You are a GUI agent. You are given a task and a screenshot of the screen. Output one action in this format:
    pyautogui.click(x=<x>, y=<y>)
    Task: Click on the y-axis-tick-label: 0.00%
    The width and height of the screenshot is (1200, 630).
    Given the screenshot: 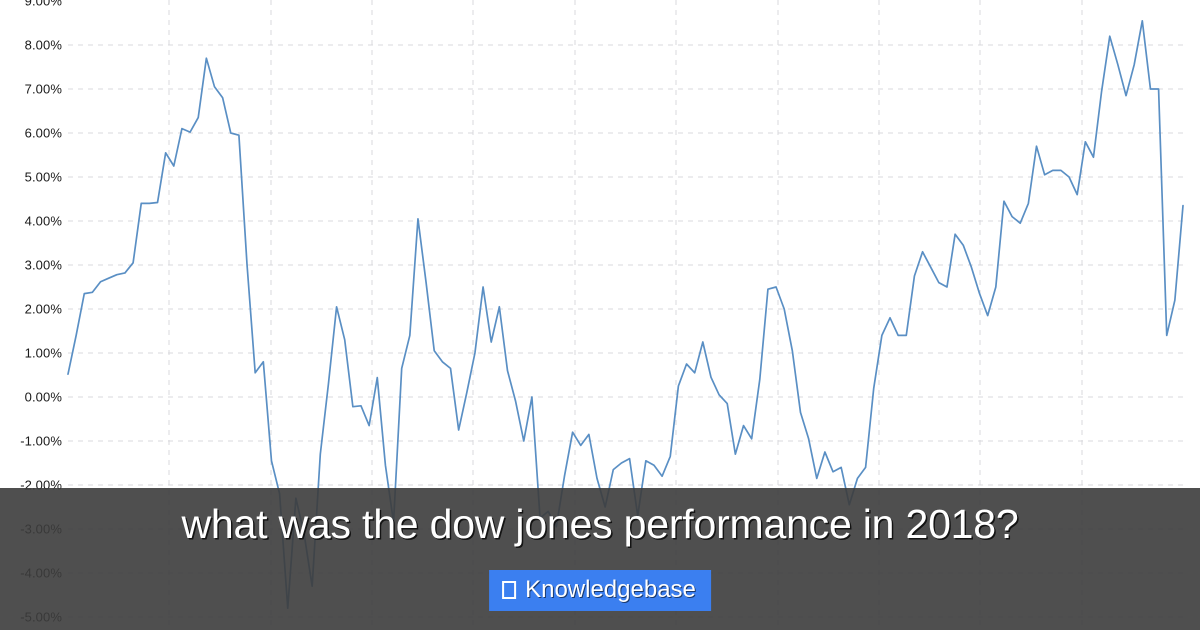 What is the action you would take?
    pyautogui.click(x=43, y=397)
    